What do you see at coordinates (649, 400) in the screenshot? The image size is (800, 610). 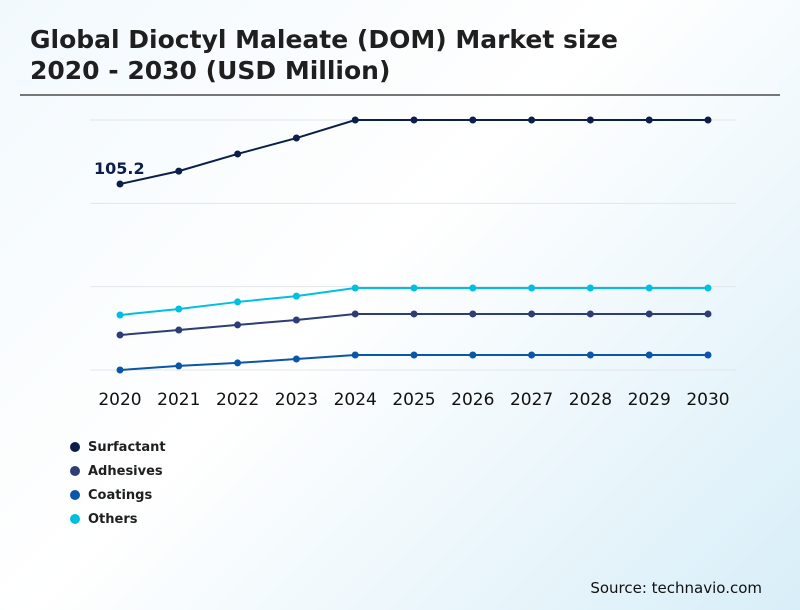 I see `x-tick-label: 2029` at bounding box center [649, 400].